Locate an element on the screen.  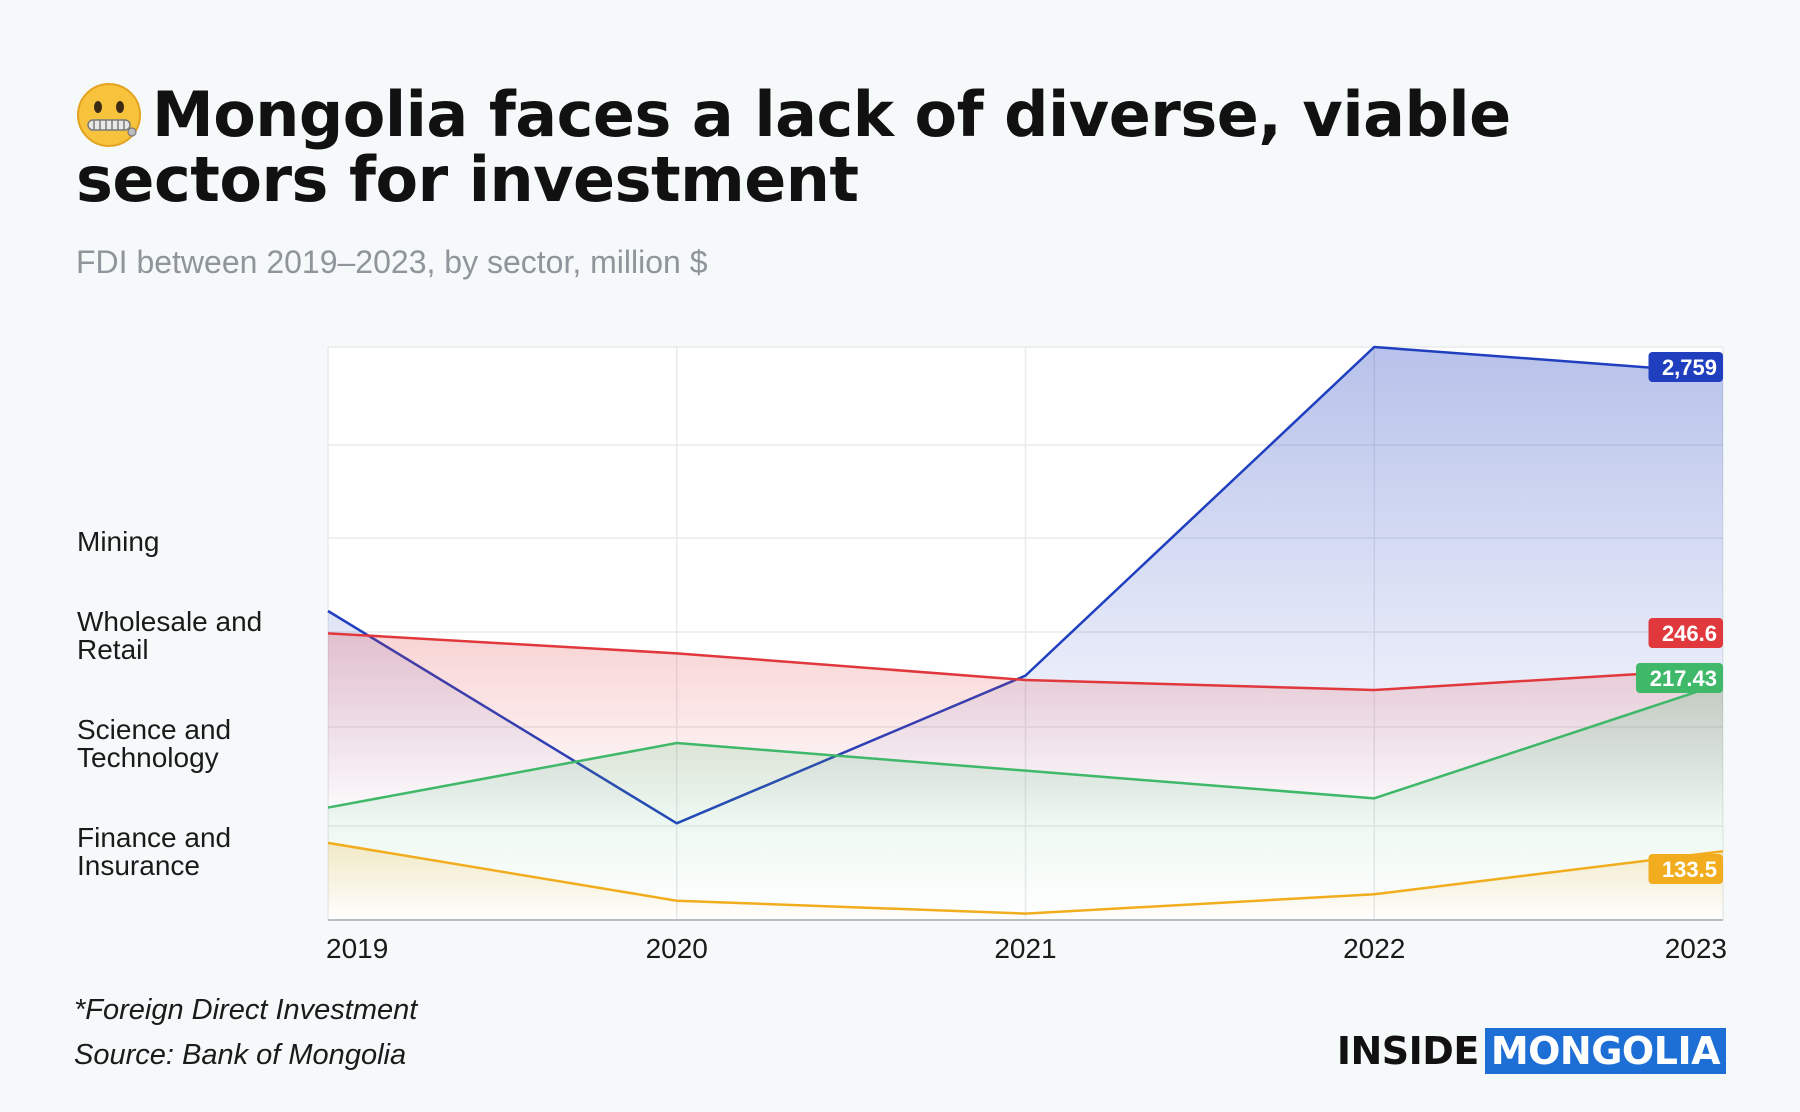
brand-logo-mongolia: MONGOLIA is located at coordinates (1605, 1051).